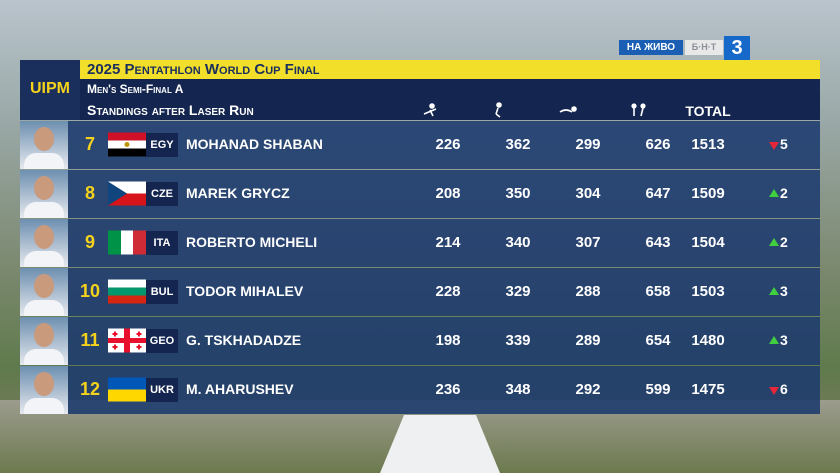  I want to click on rank: 7, so click(89, 144).